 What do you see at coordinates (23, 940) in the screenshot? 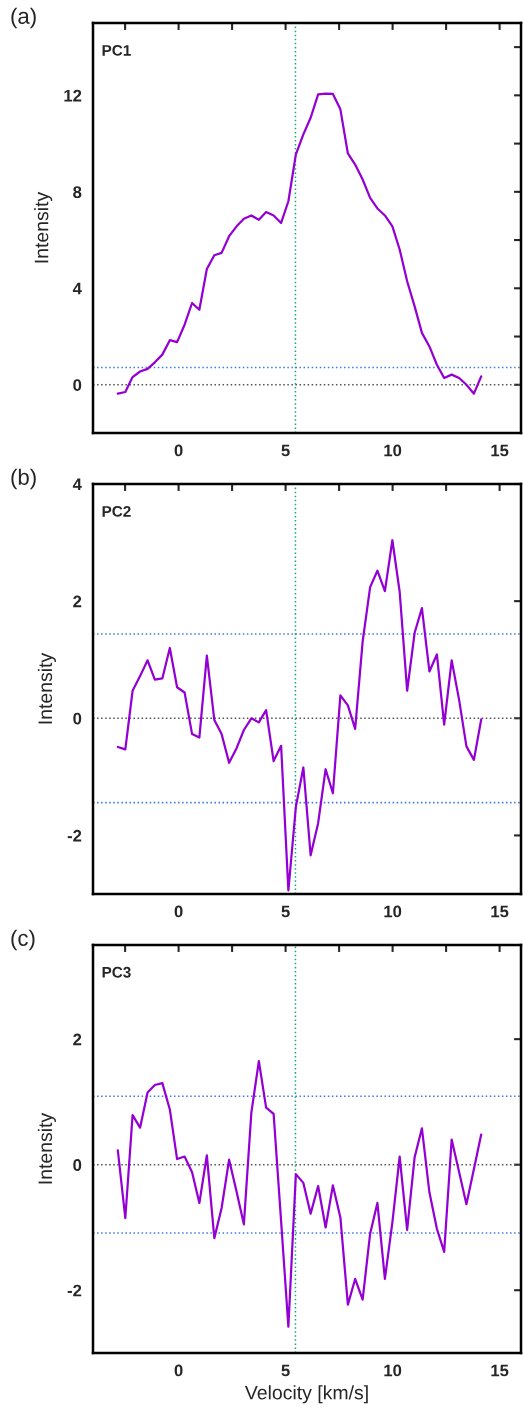
I see `chart-title: (c)` at bounding box center [23, 940].